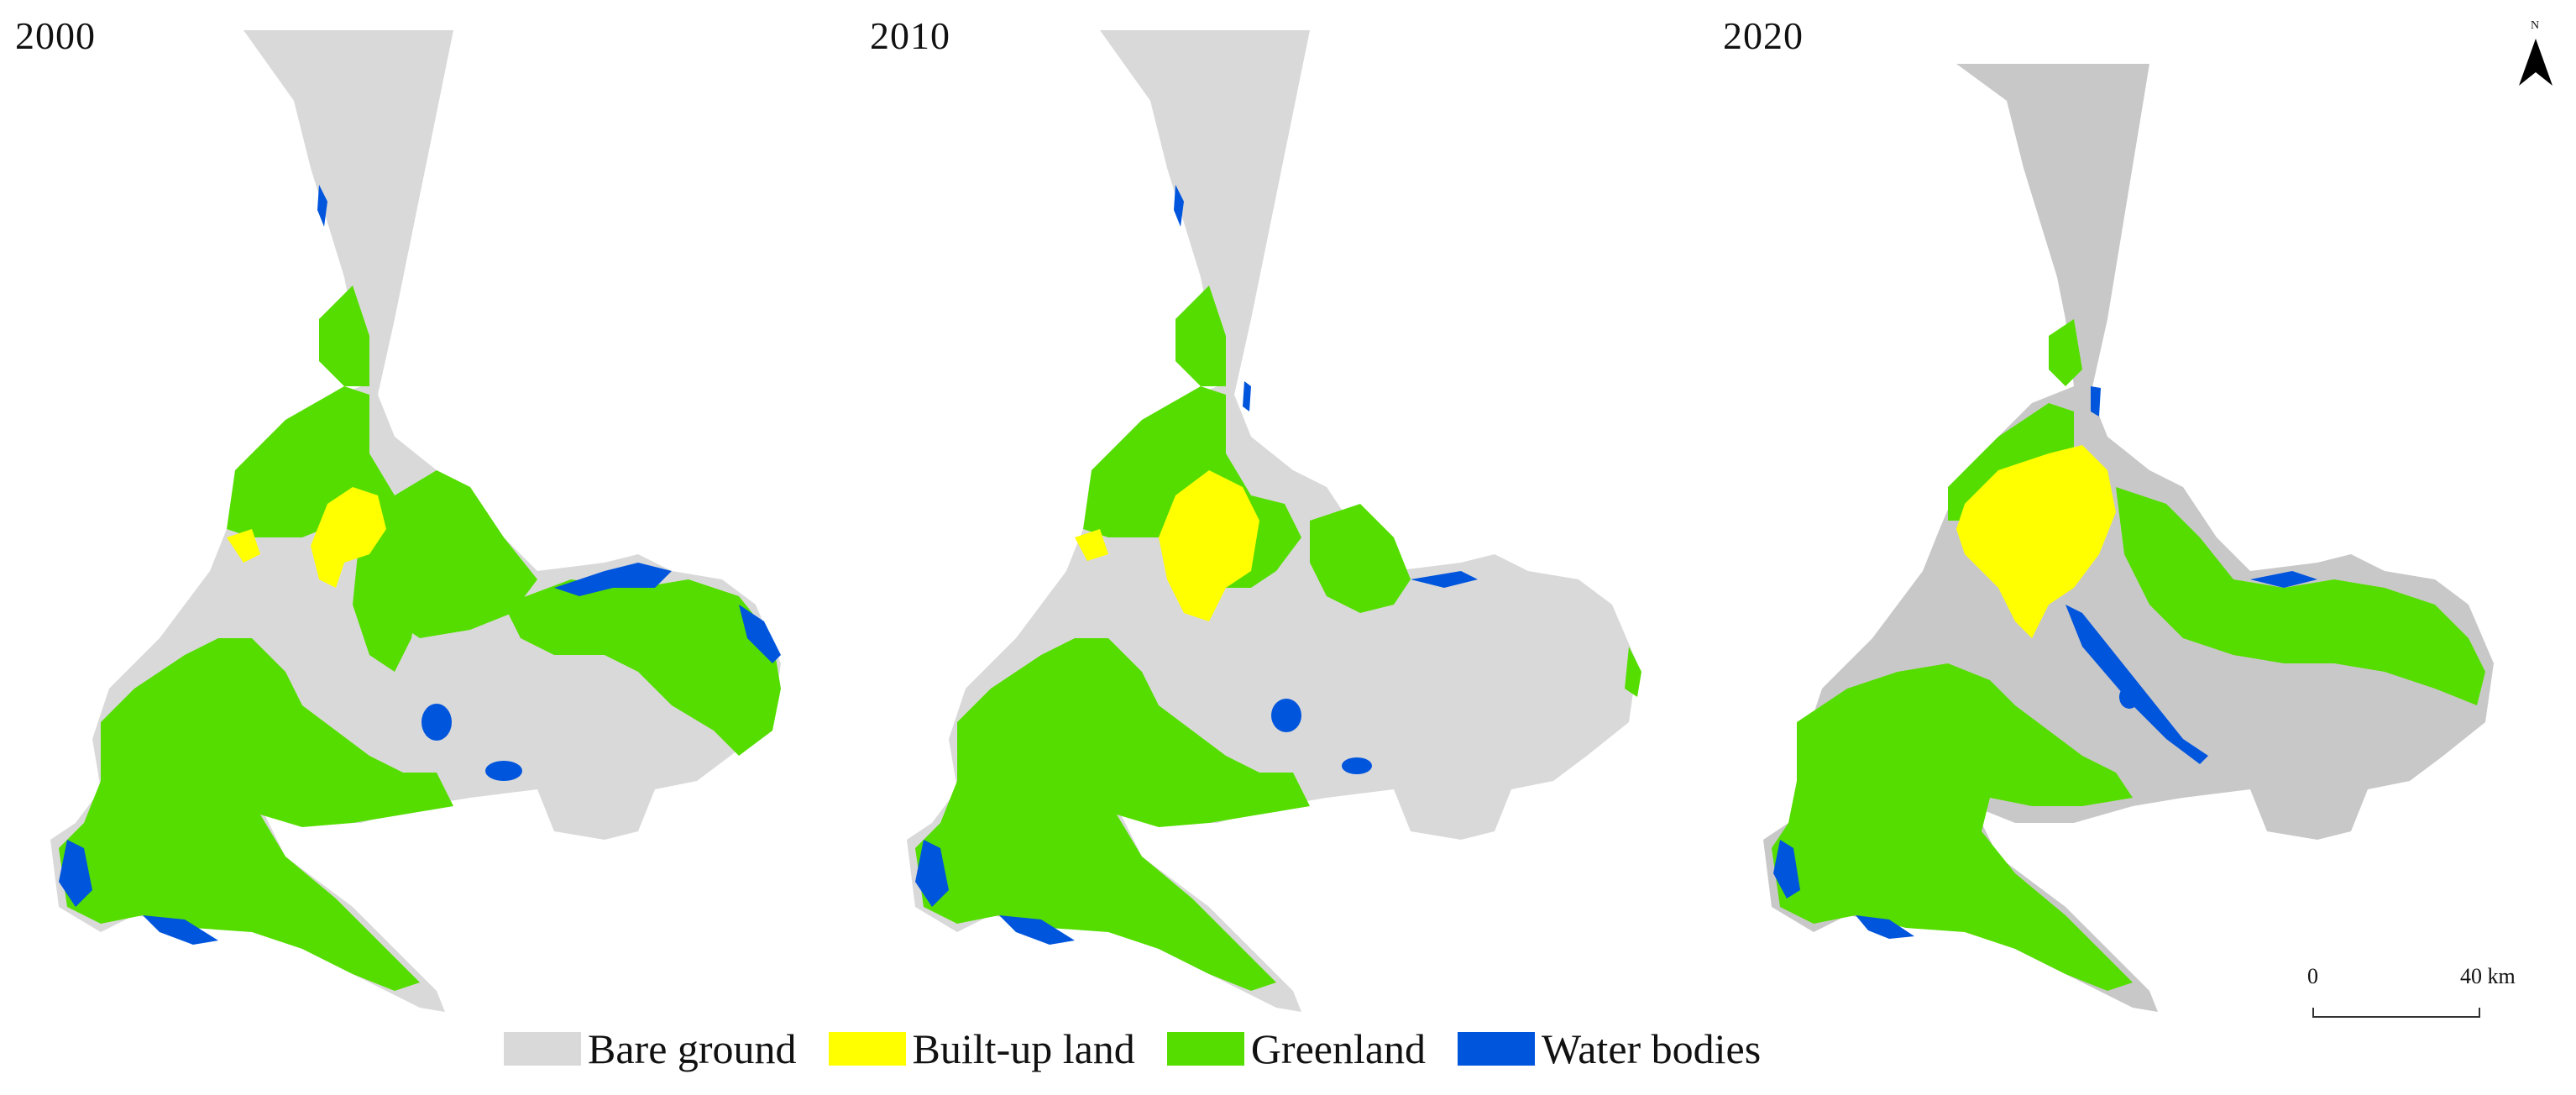  I want to click on legend-swatch-greenland, so click(1205, 1049).